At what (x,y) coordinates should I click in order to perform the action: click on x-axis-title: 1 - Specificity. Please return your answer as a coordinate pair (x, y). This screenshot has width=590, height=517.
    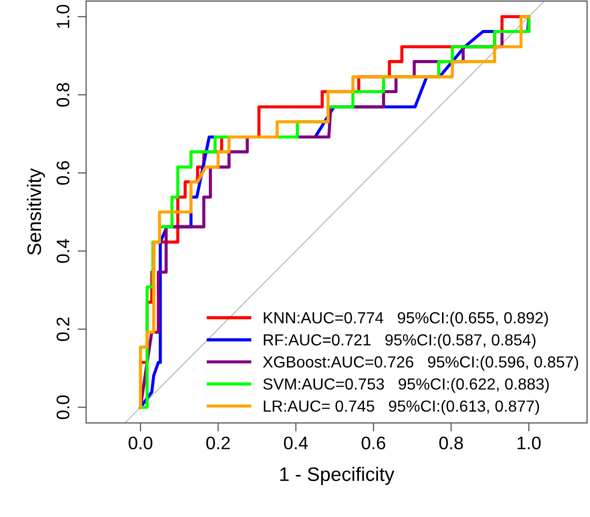
    Looking at the image, I should click on (337, 475).